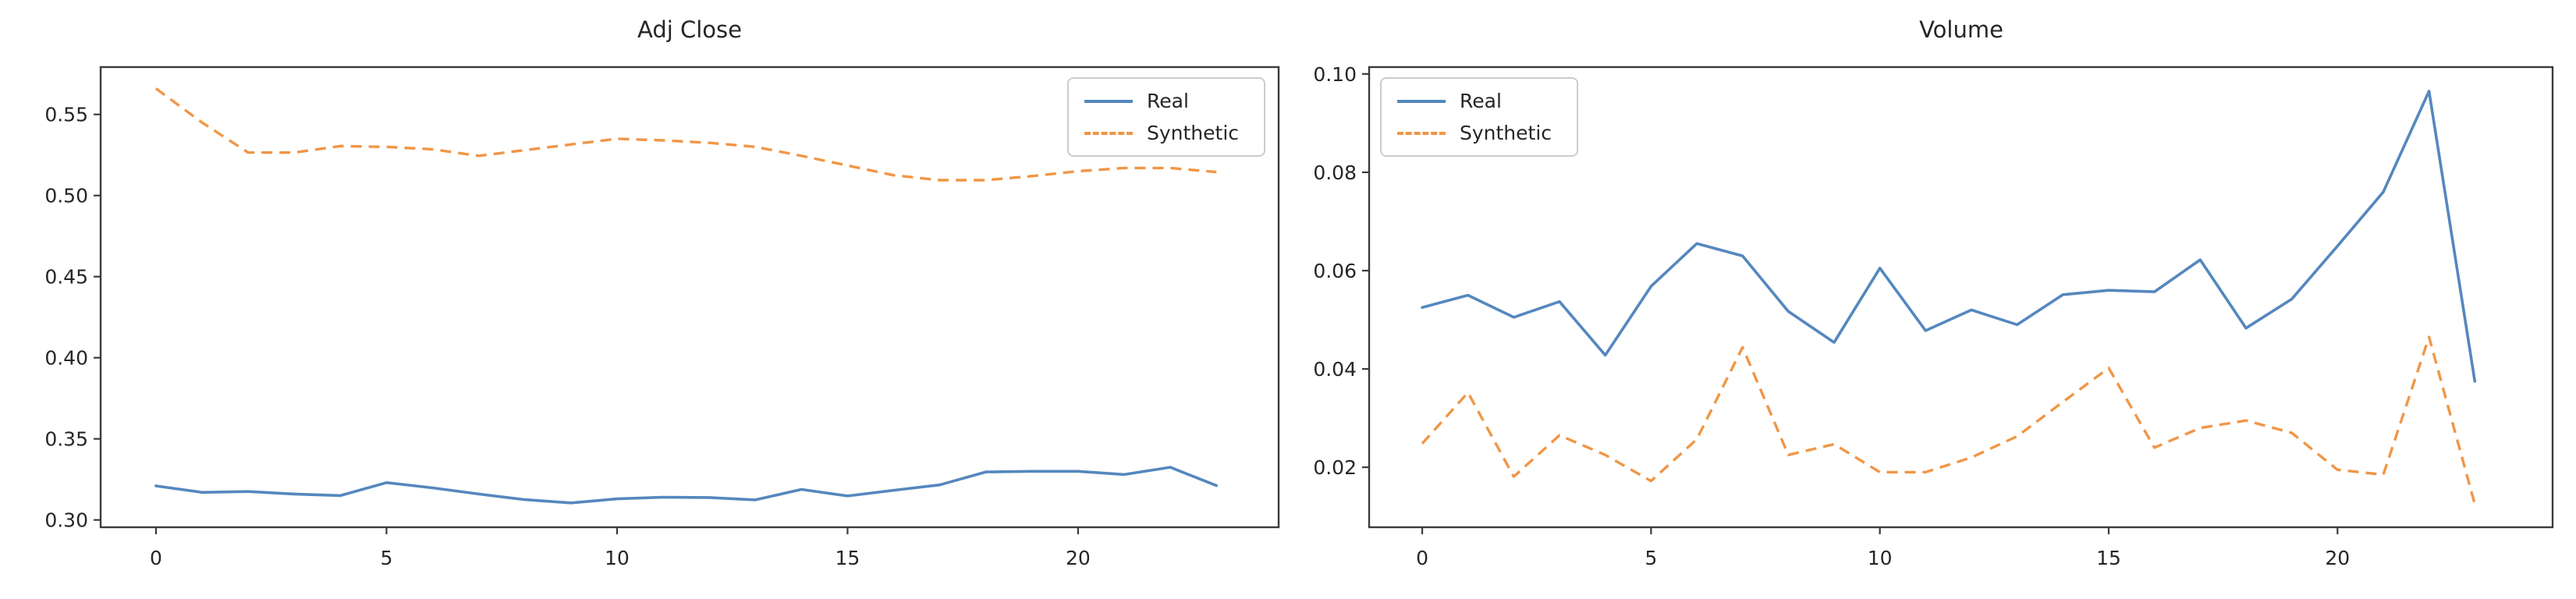  Describe the element at coordinates (66, 196) in the screenshot. I see `y-axis-tick-label: 0.50` at that location.